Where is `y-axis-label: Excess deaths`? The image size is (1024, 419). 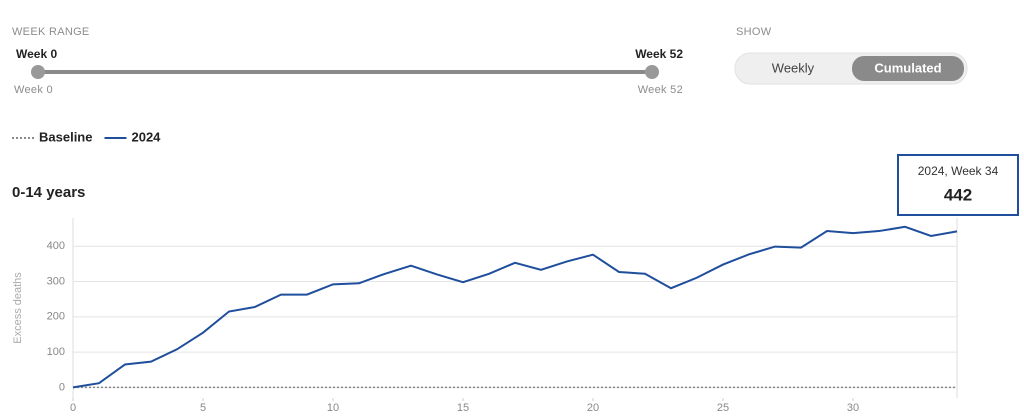
y-axis-label: Excess deaths is located at coordinates (18, 308).